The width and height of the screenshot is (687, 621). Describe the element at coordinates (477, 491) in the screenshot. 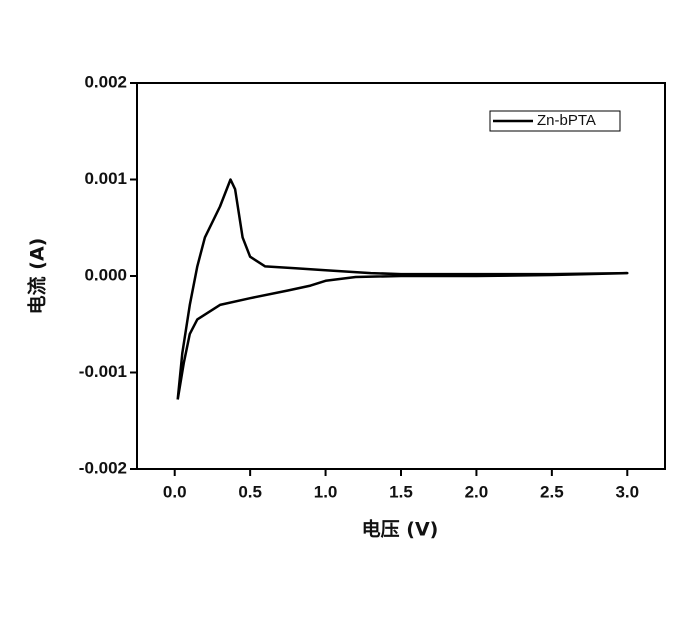

I see `x-tick-label: 2.0` at that location.